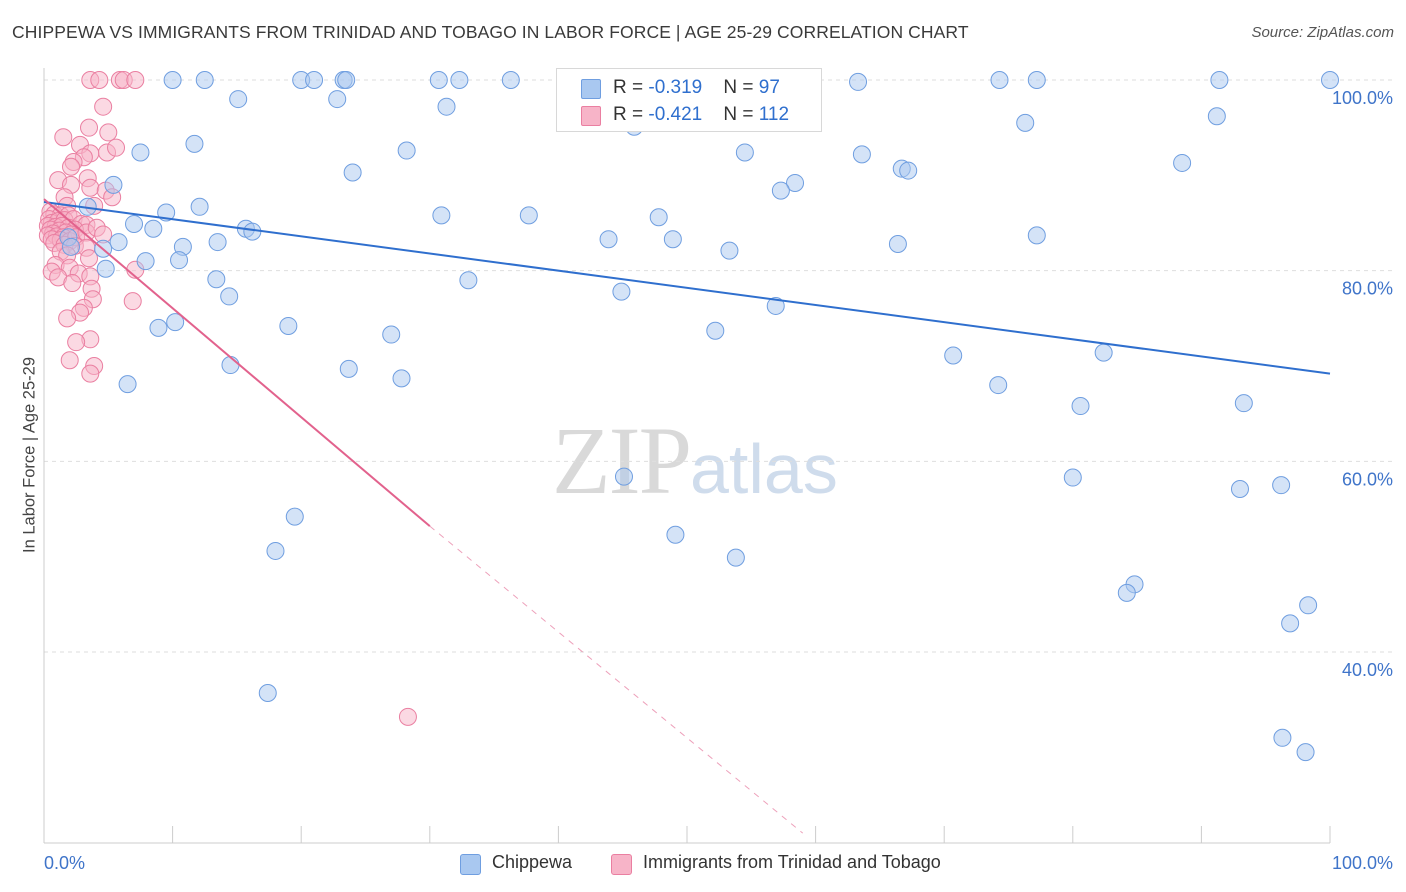 Image resolution: width=1406 pixels, height=892 pixels. Describe the element at coordinates (1367, 289) in the screenshot. I see `y-tick-label: 80.0%` at that location.